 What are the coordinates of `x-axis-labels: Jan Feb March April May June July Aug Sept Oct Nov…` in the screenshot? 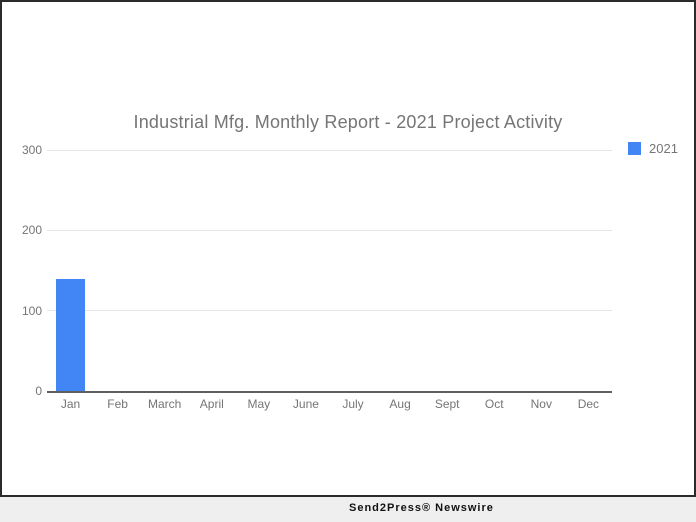 It's located at (329, 404).